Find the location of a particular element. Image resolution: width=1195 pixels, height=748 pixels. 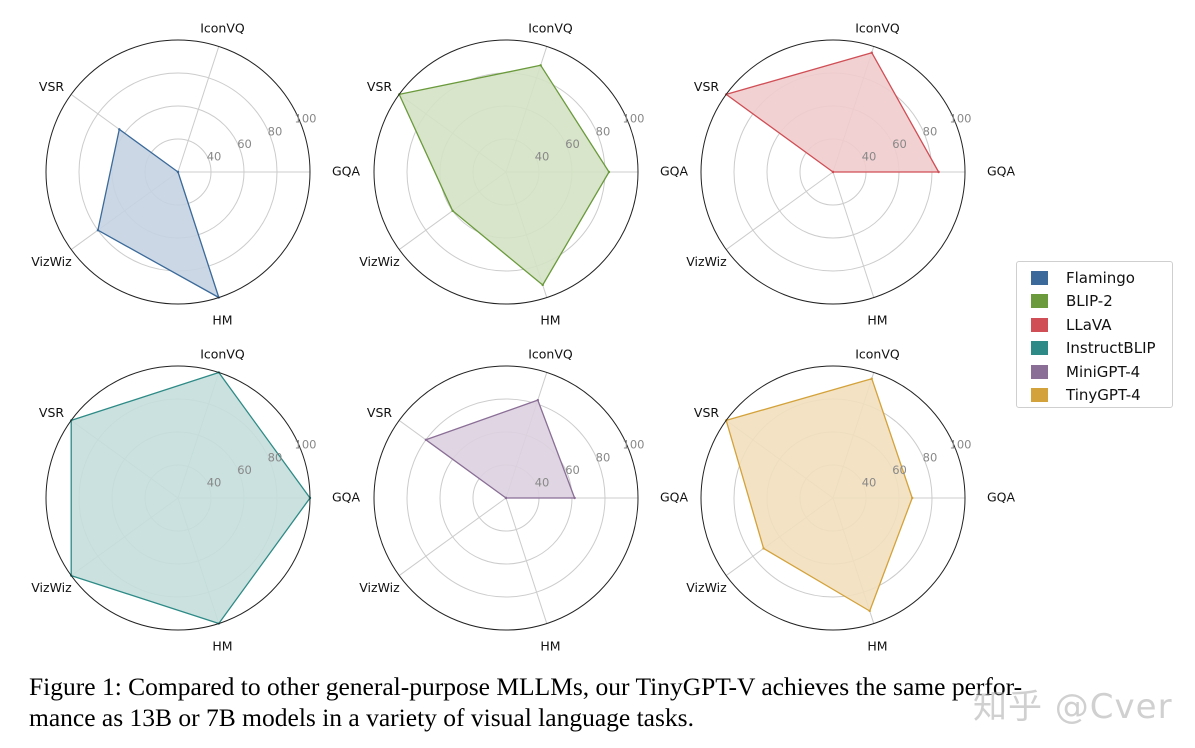

radar-tinygpt-4: 40 60 80 100 GQA IconVQ VSR VizWiz HM is located at coordinates (850, 500).